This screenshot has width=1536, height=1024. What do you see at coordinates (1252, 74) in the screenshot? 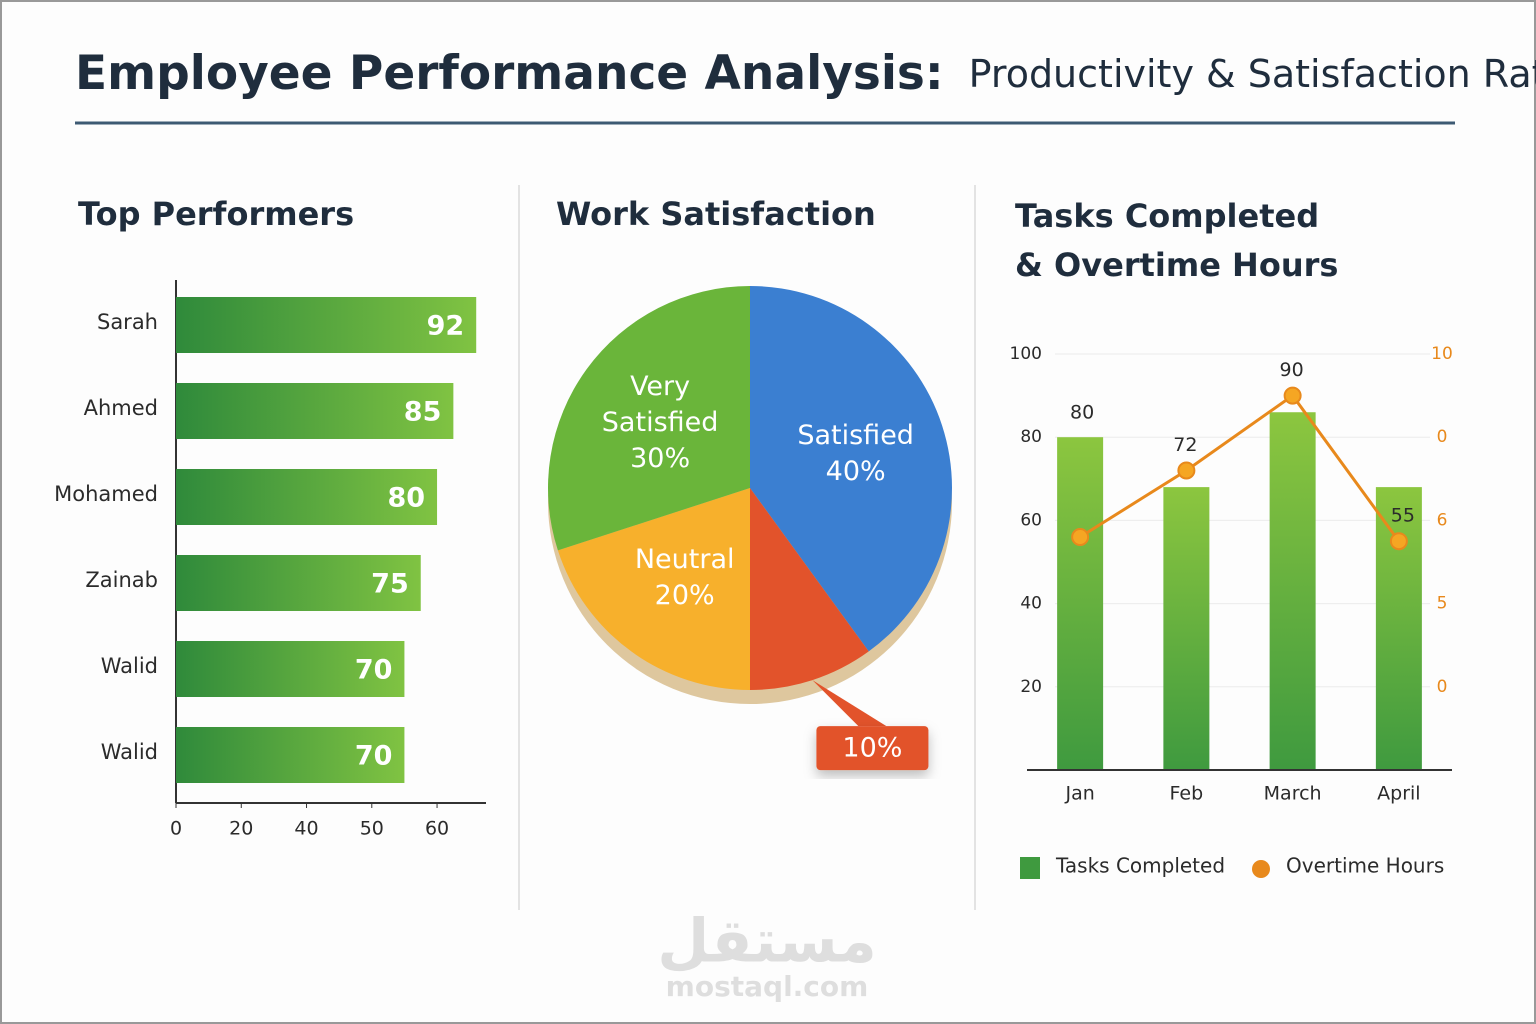
I see `subtitle: Productivity & Satisfaction Ratings` at bounding box center [1252, 74].